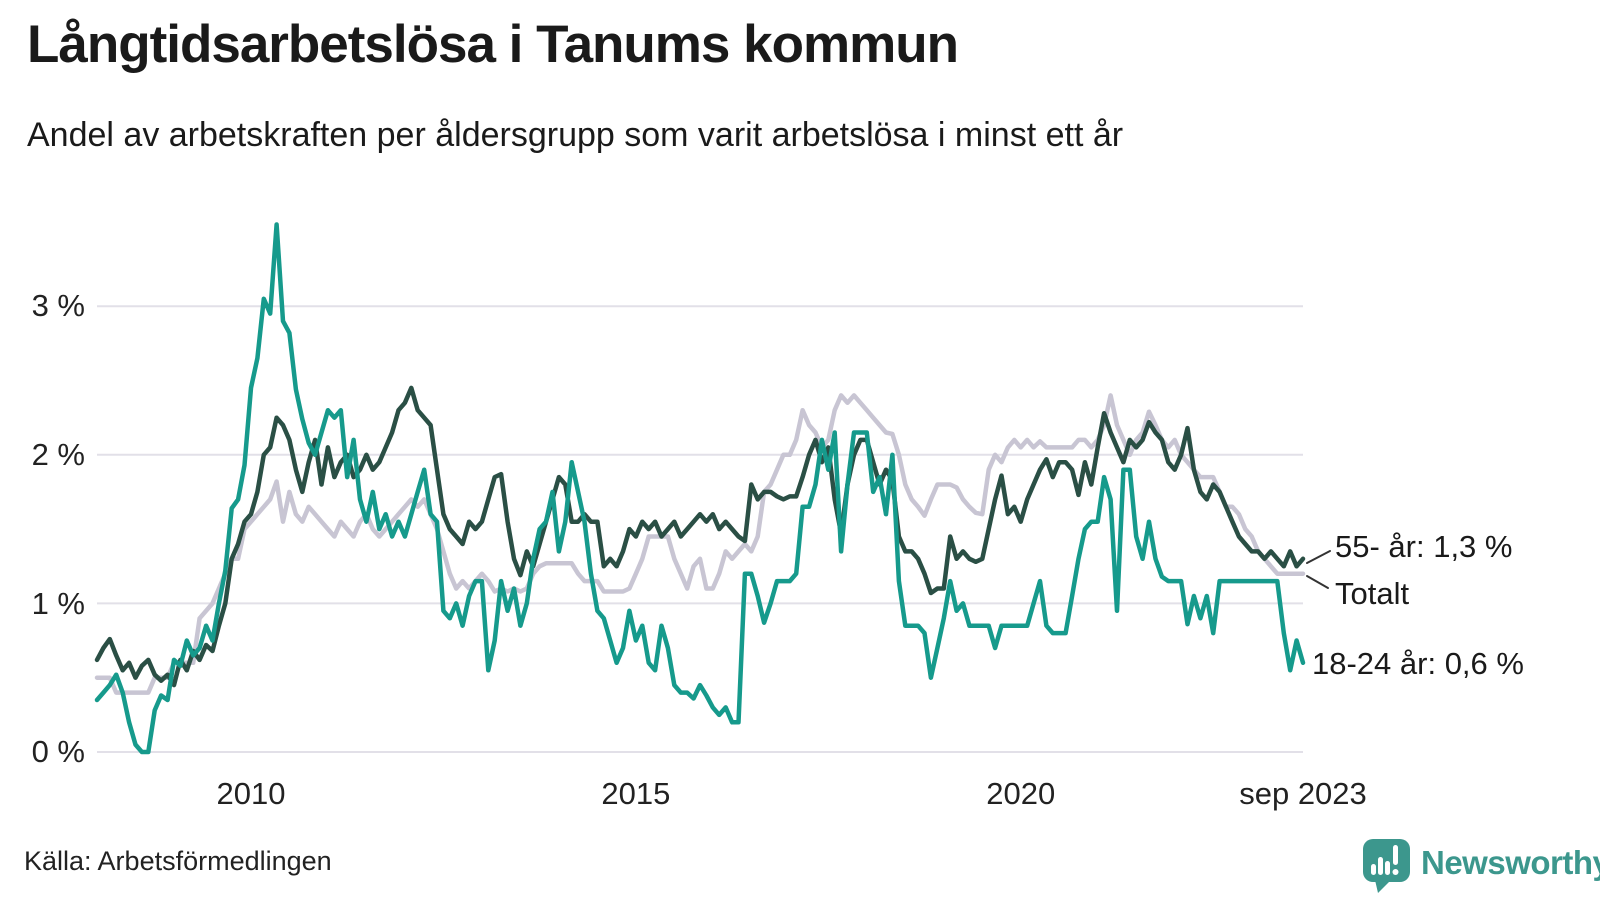 Image resolution: width=1600 pixels, height=900 pixels. Describe the element at coordinates (1386, 866) in the screenshot. I see `newsworthy-logo-icon` at that location.